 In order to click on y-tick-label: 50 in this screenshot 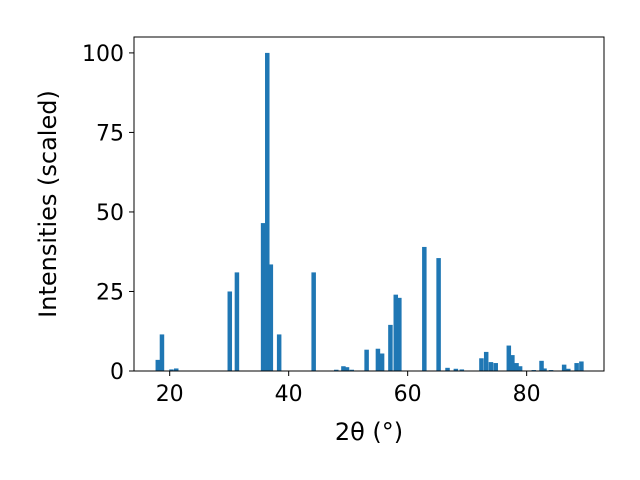, I will do `click(110, 213)`.